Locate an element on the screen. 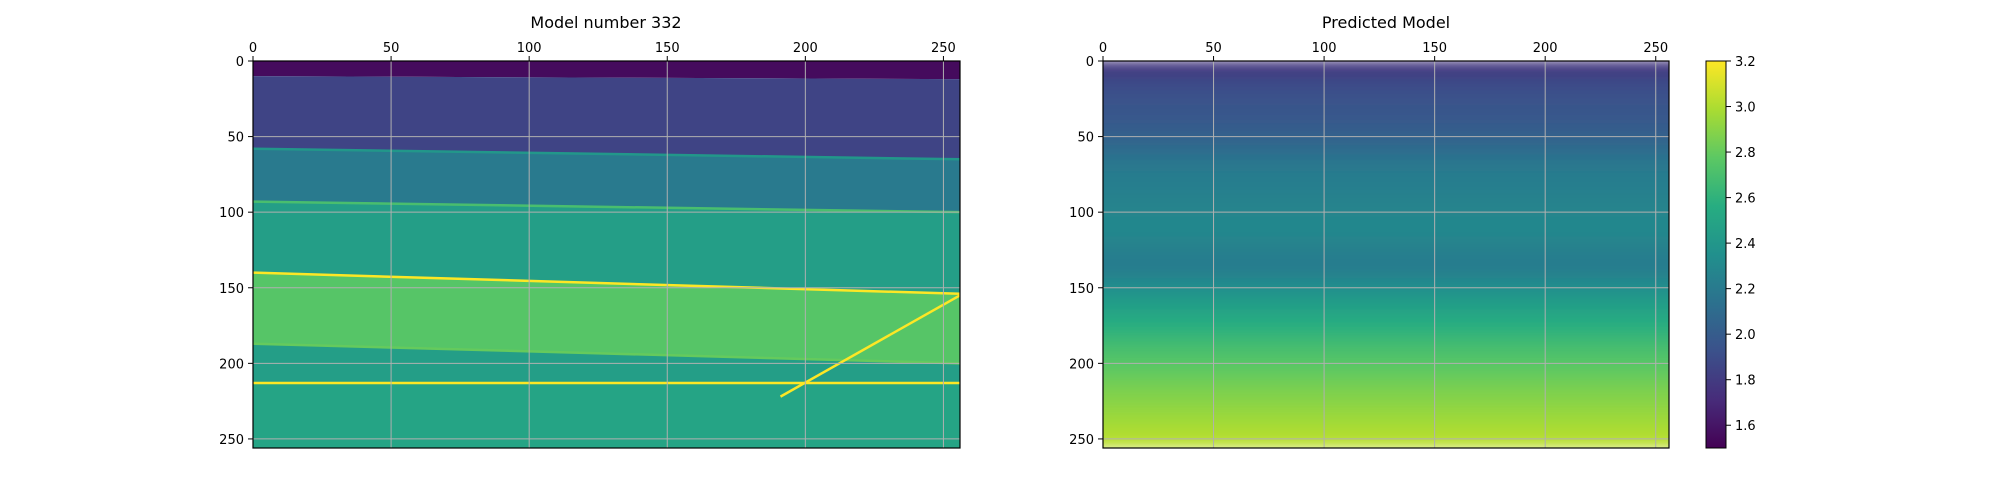 The height and width of the screenshot is (500, 2000). panel-predicted-title: Predicted Model is located at coordinates (1386, 22).